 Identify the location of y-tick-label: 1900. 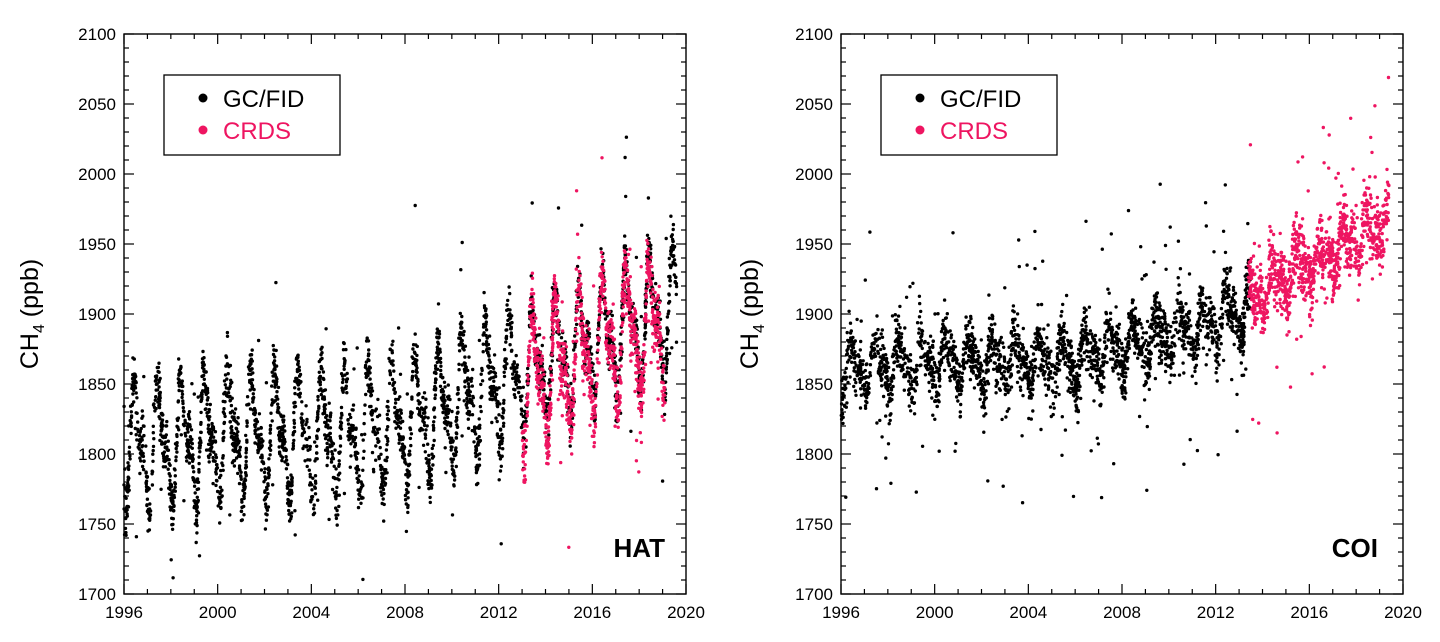
(97, 314).